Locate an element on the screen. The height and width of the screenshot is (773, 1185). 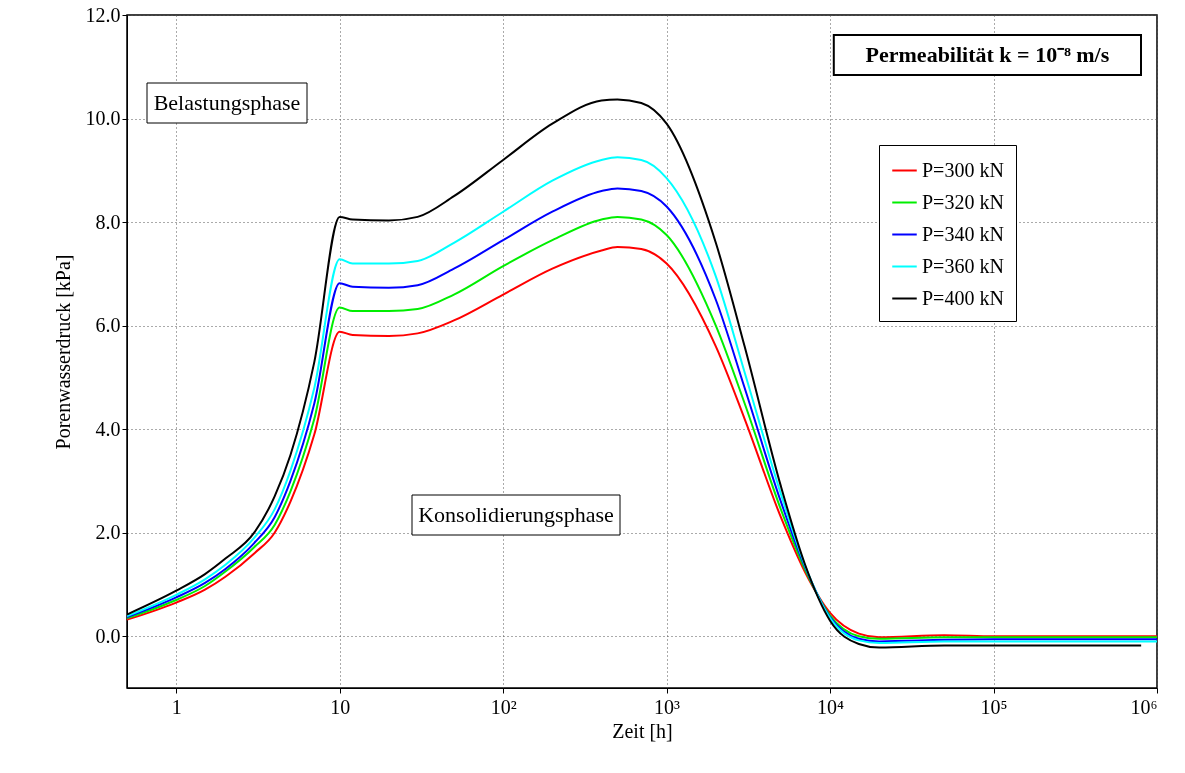
x-tick-label: 10⁶ is located at coordinates (1144, 706).